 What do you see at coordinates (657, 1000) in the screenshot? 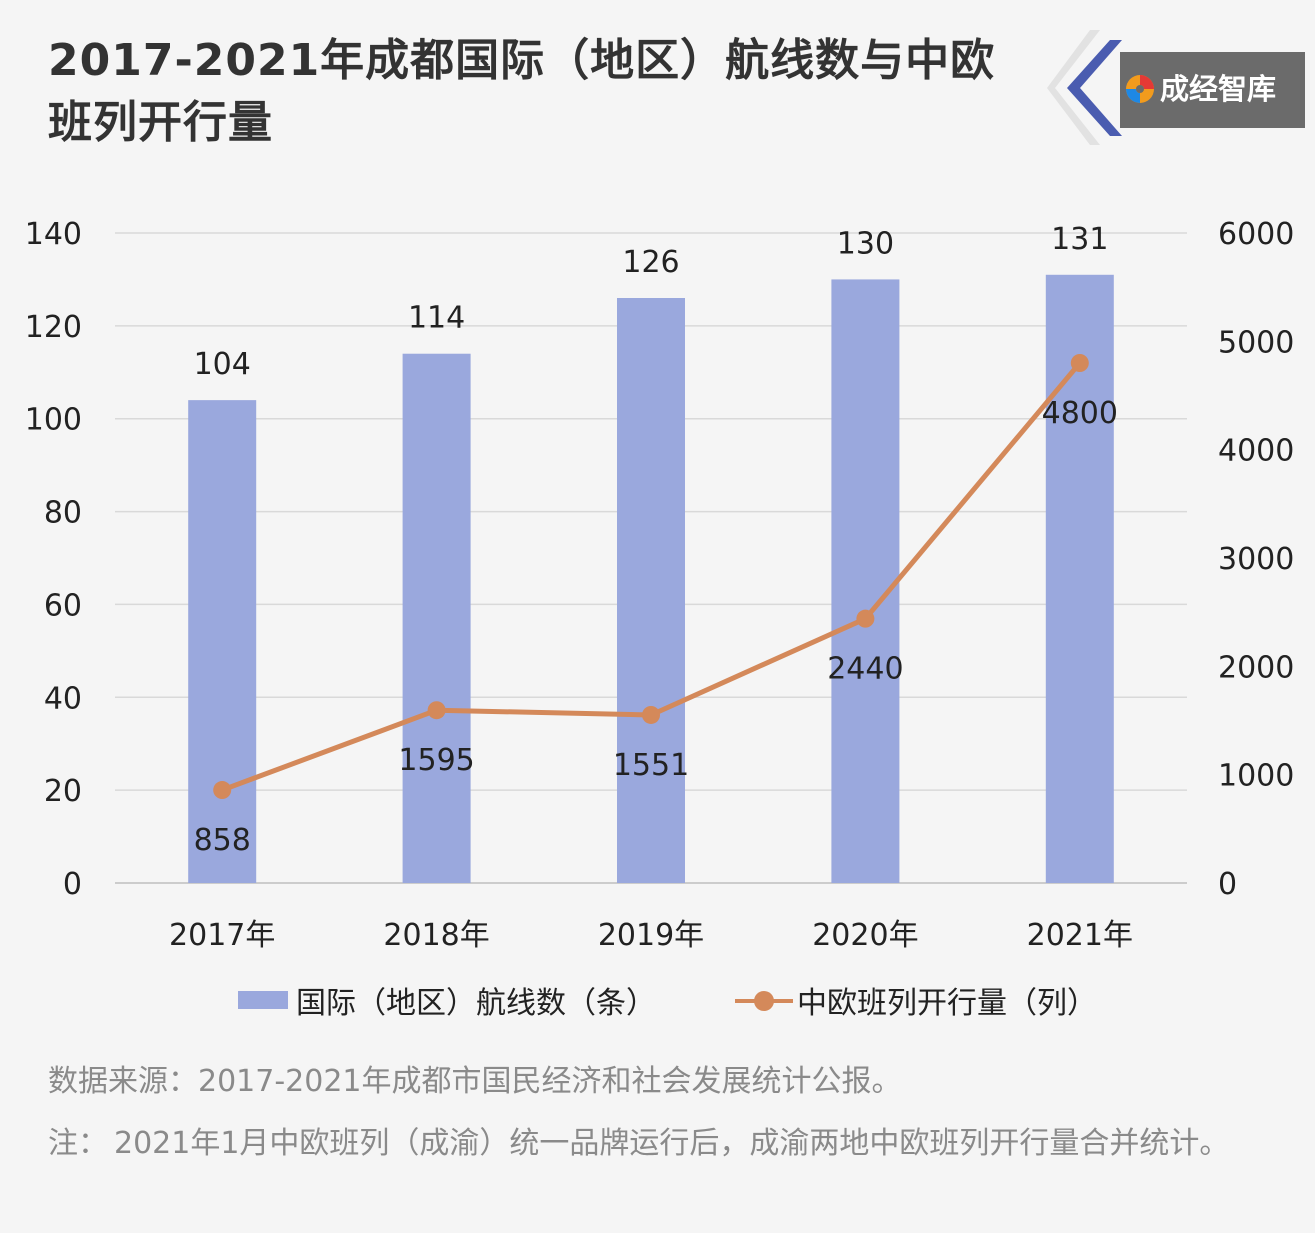
I see `legend: 国际（地区）航线数（条） 中欧班列开行量（列）` at bounding box center [657, 1000].